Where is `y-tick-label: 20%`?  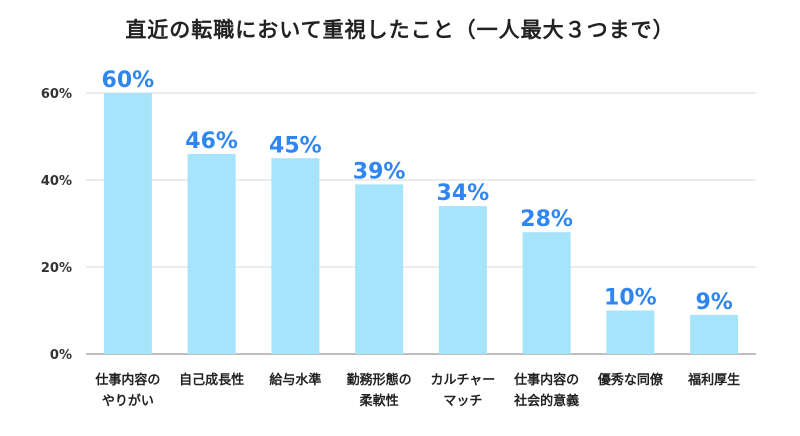 y-tick-label: 20% is located at coordinates (56, 268).